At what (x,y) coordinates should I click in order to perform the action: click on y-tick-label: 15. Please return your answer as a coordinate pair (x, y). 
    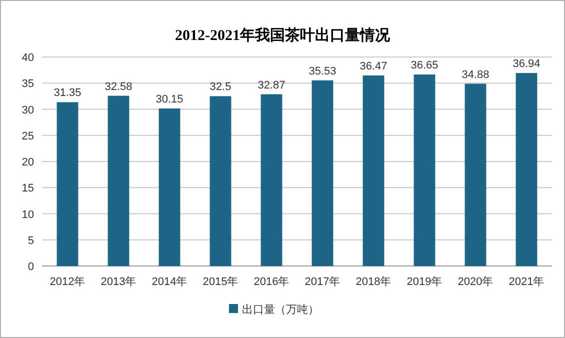
    Looking at the image, I should click on (28, 188).